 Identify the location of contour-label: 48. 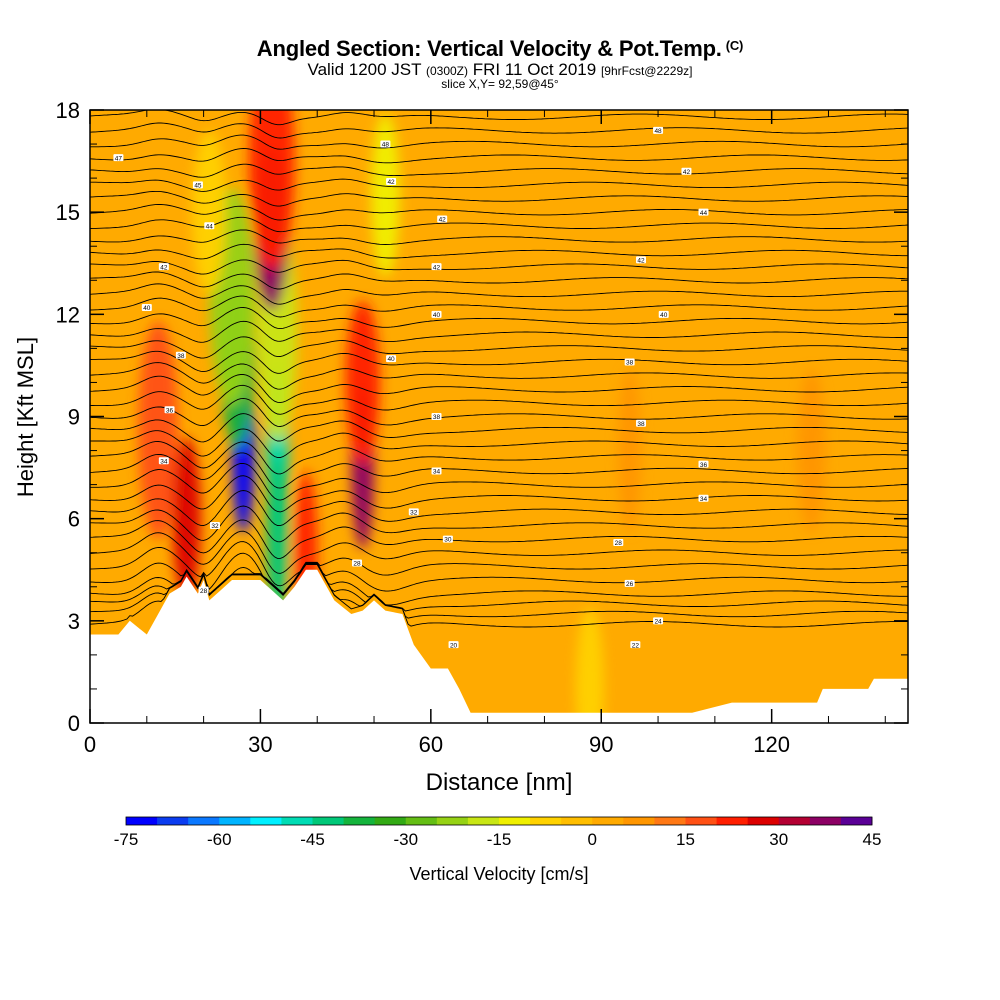
(658, 131).